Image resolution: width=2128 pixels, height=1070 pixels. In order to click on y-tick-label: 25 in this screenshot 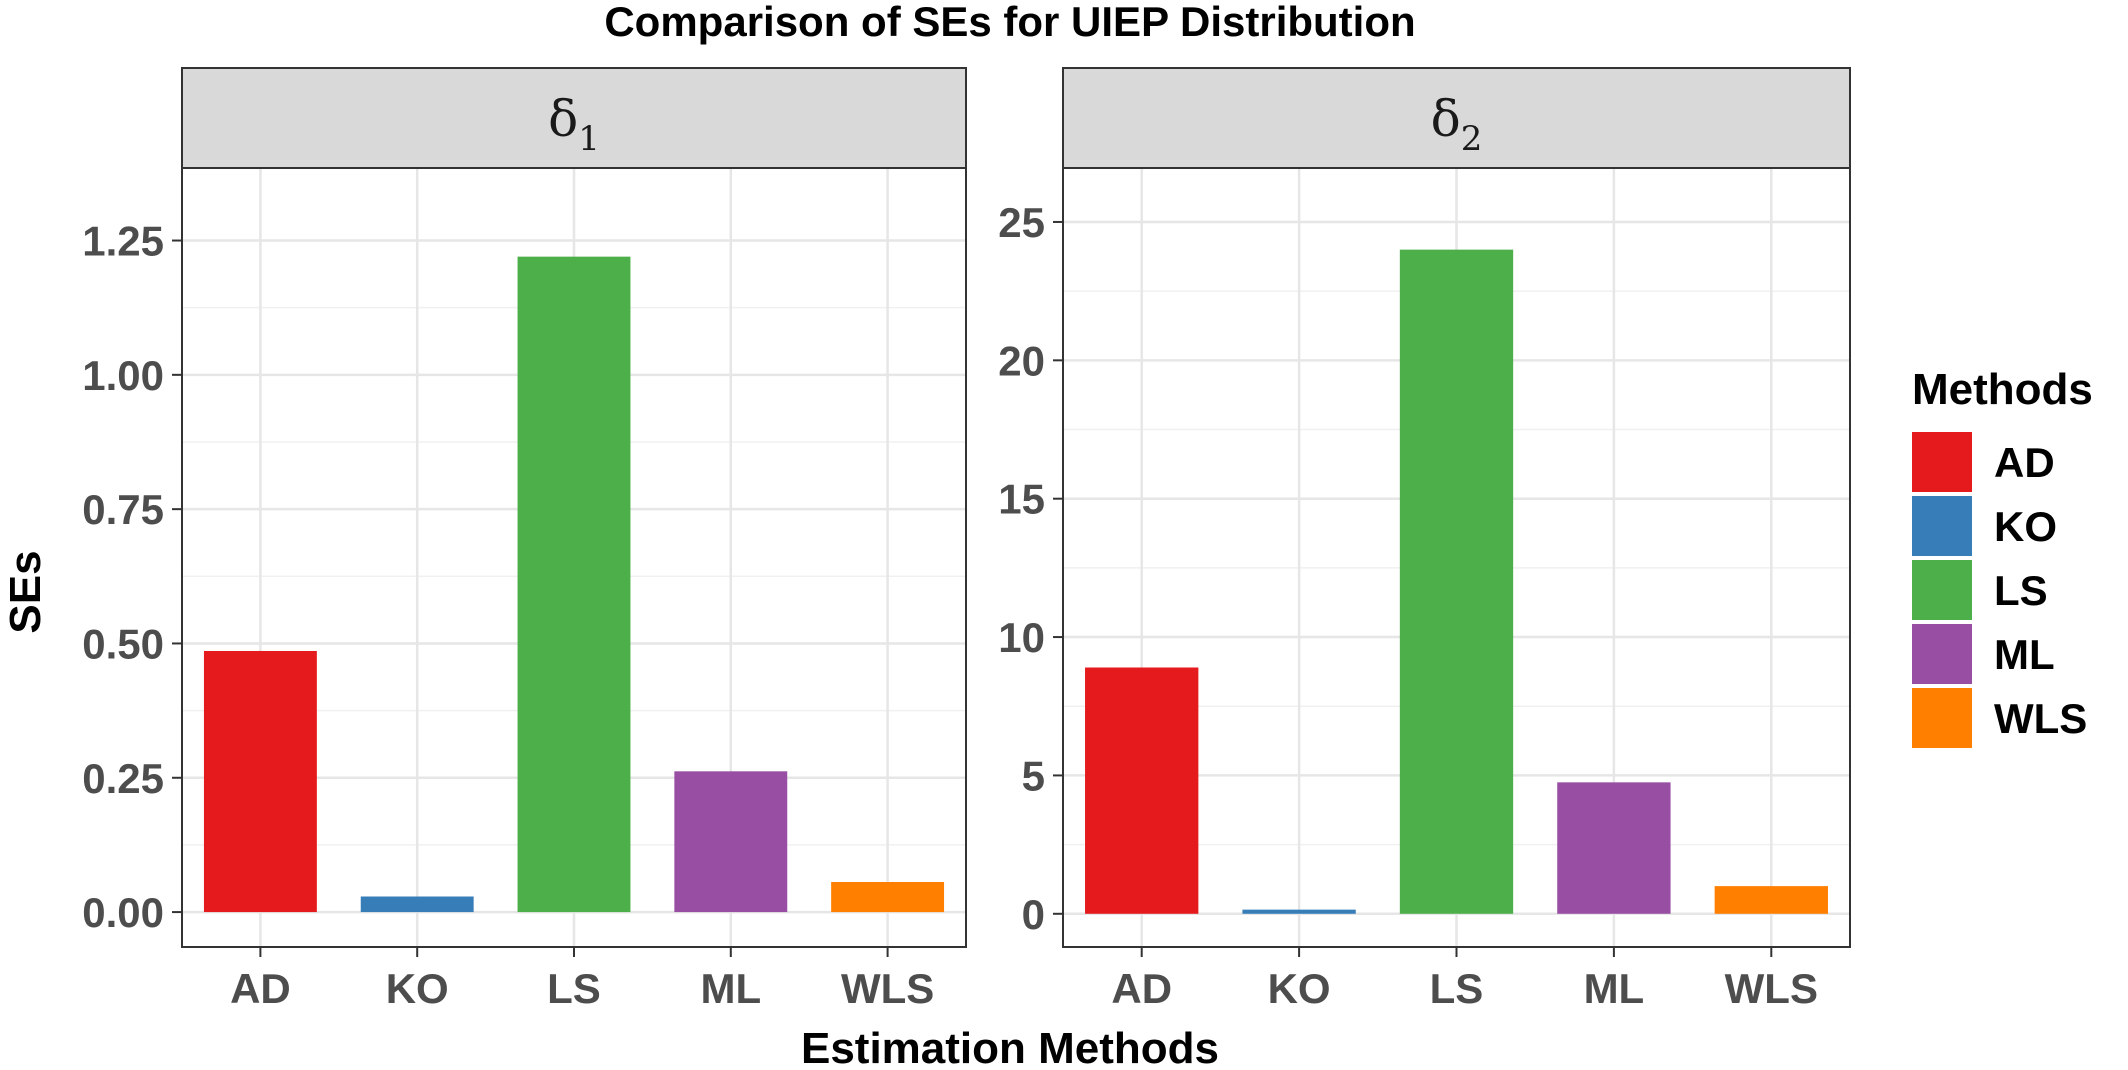, I will do `click(1021, 222)`.